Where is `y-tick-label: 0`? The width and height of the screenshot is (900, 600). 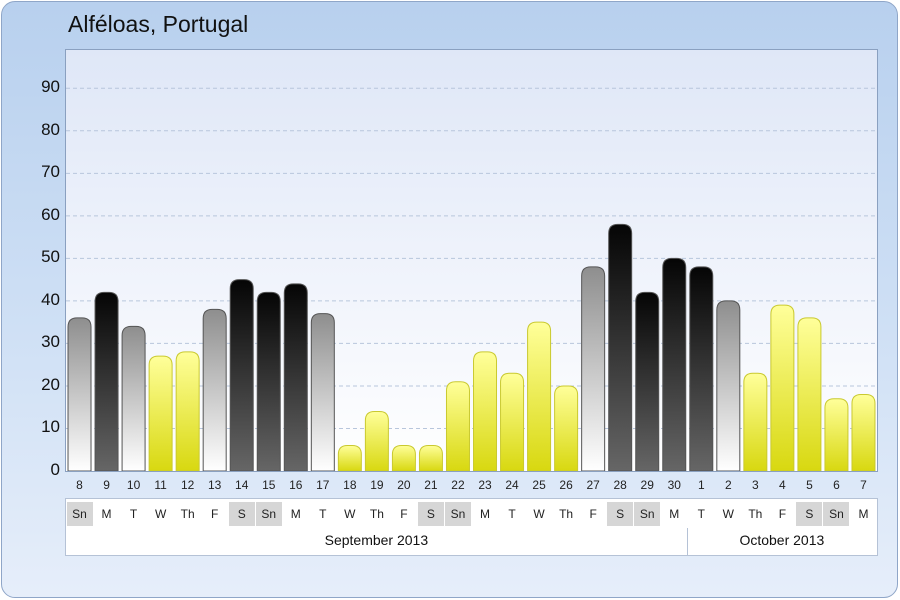 y-tick-label: 0 is located at coordinates (55, 469).